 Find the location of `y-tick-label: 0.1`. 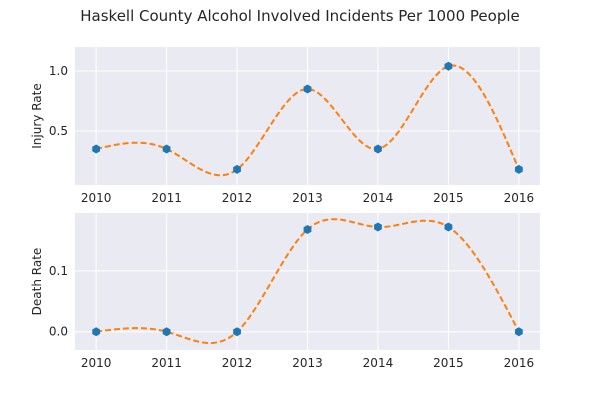

y-tick-label: 0.1 is located at coordinates (58, 271).